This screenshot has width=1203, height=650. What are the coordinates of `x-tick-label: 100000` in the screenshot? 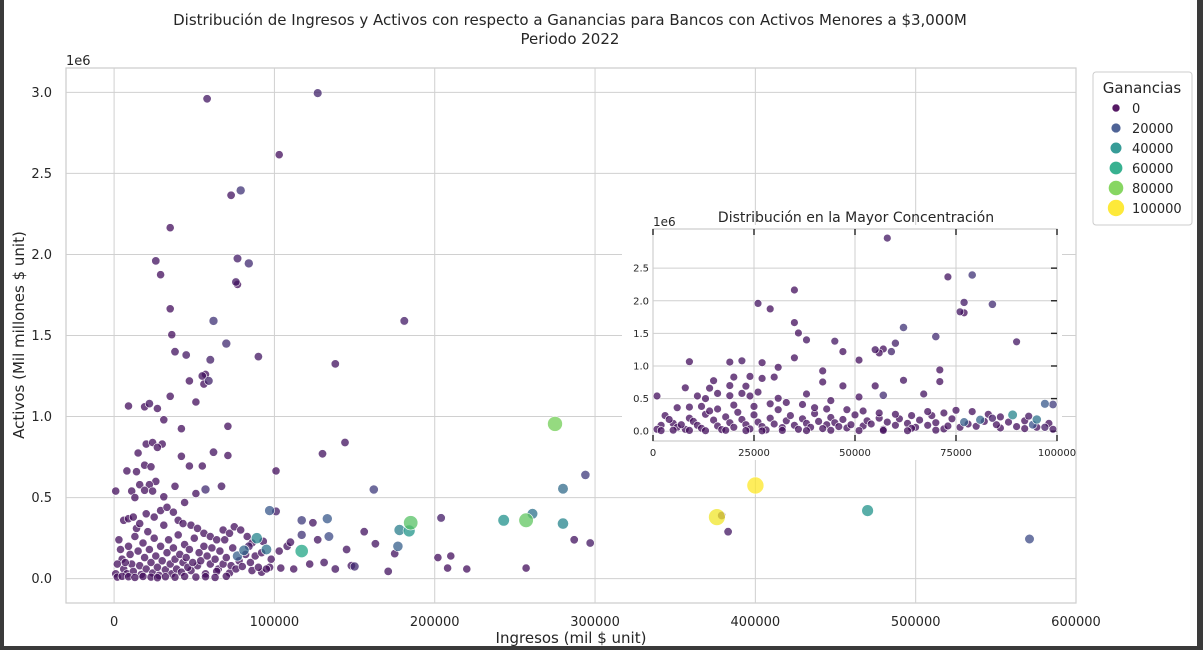 It's located at (1057, 453).